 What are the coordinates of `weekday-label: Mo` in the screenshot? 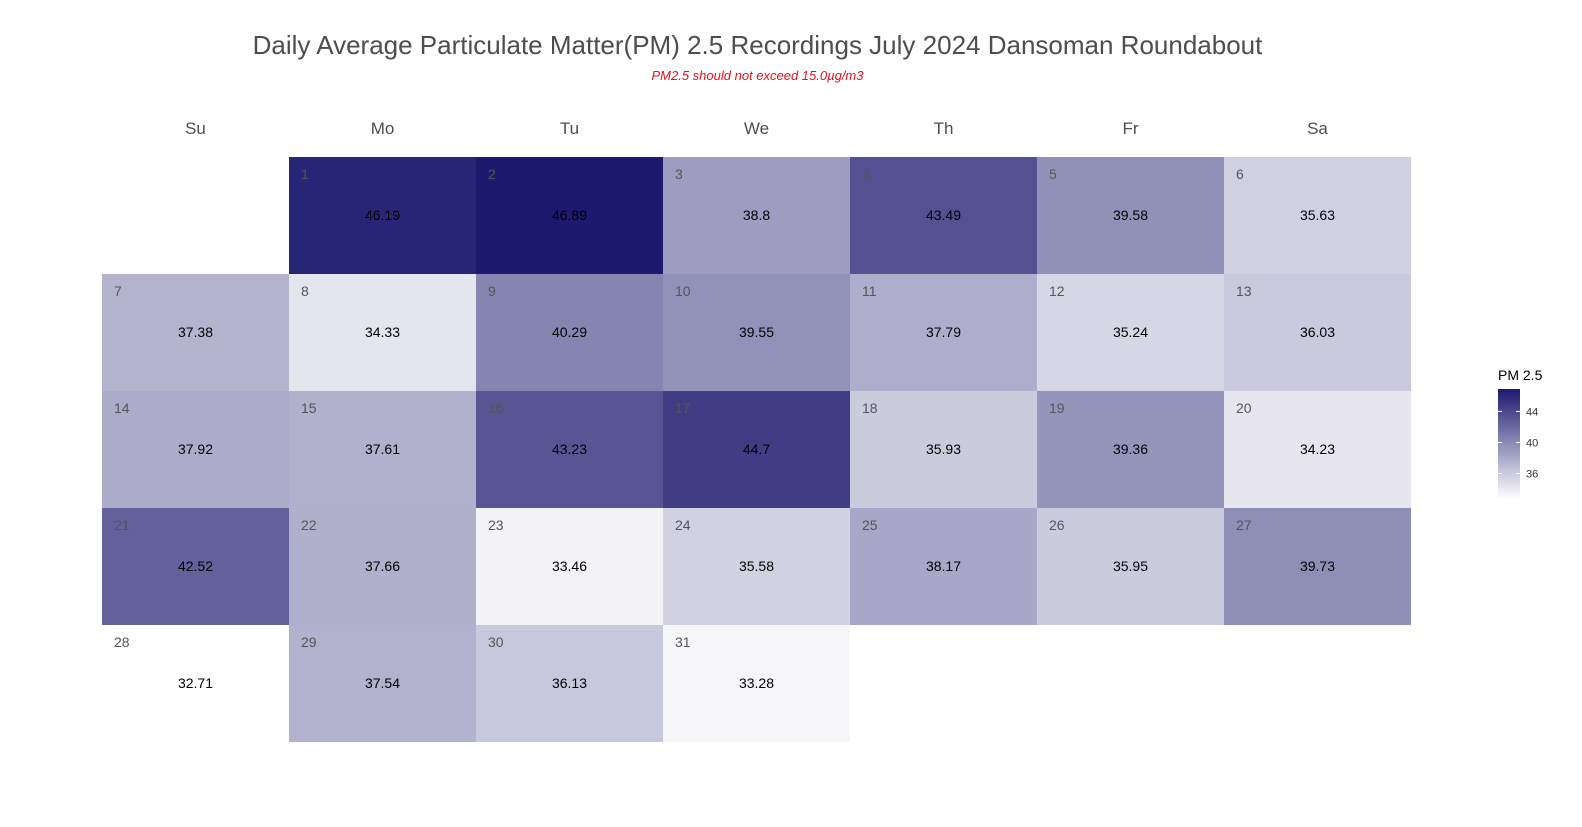 It's located at (383, 128).